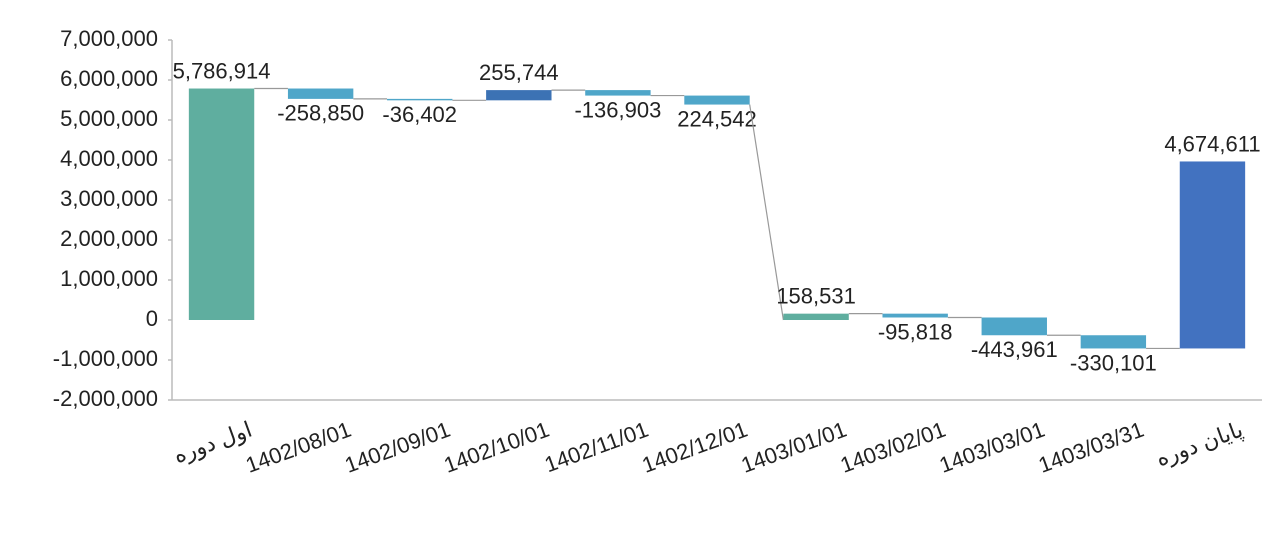  What do you see at coordinates (109, 118) in the screenshot?
I see `y-tick-label: 5,000,000` at bounding box center [109, 118].